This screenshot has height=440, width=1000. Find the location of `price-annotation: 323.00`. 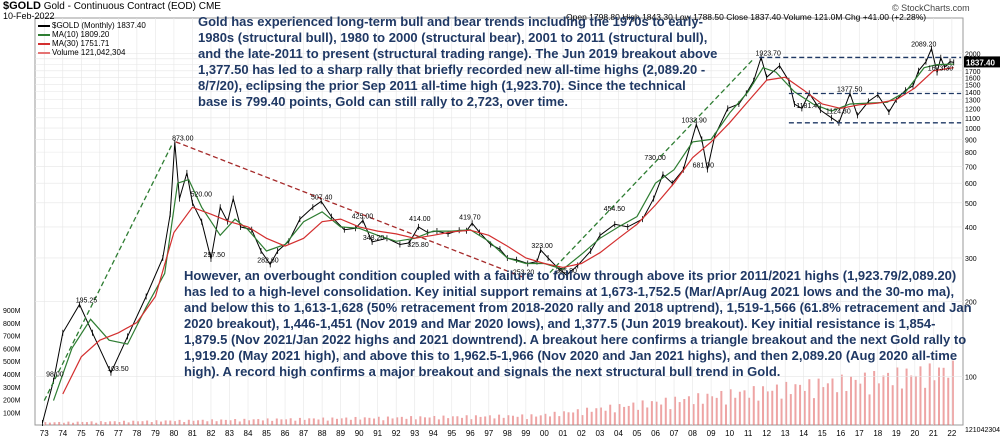

price-annotation: 323.00 is located at coordinates (542, 246).